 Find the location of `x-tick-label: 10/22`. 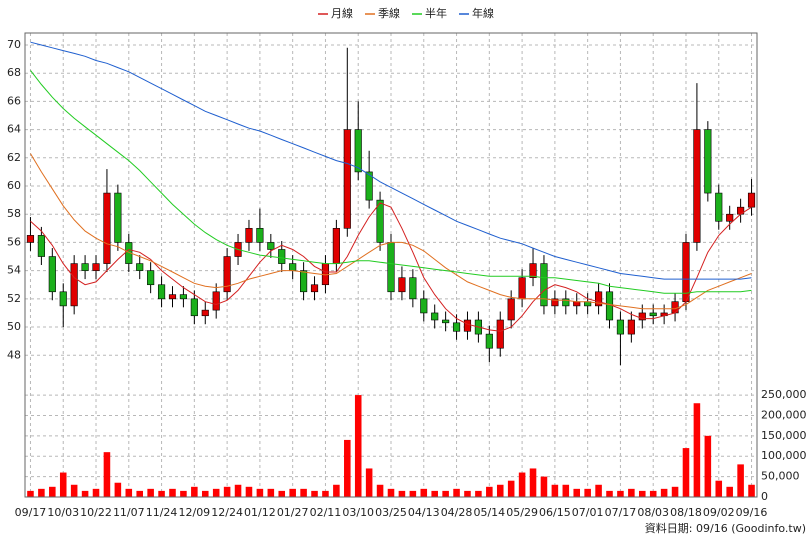

x-tick-label: 10/22 is located at coordinates (96, 512).